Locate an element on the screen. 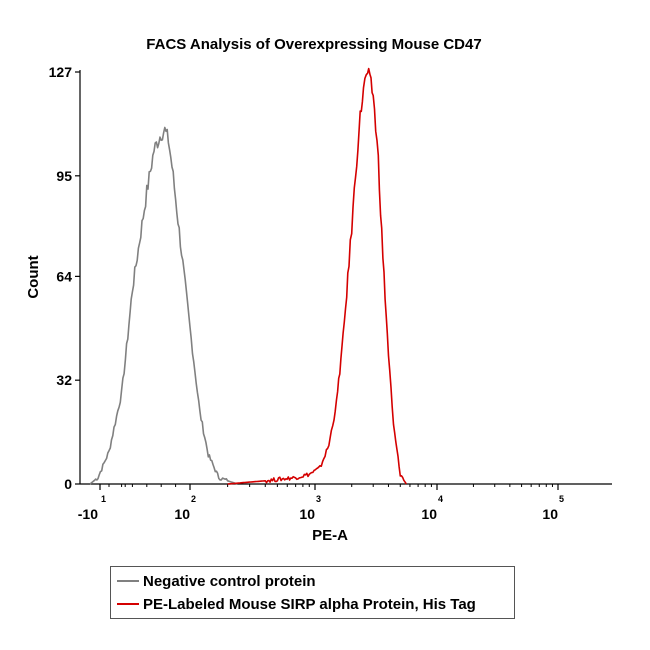 The height and width of the screenshot is (650, 650). x-tick-exponent: 4 is located at coordinates (440, 499).